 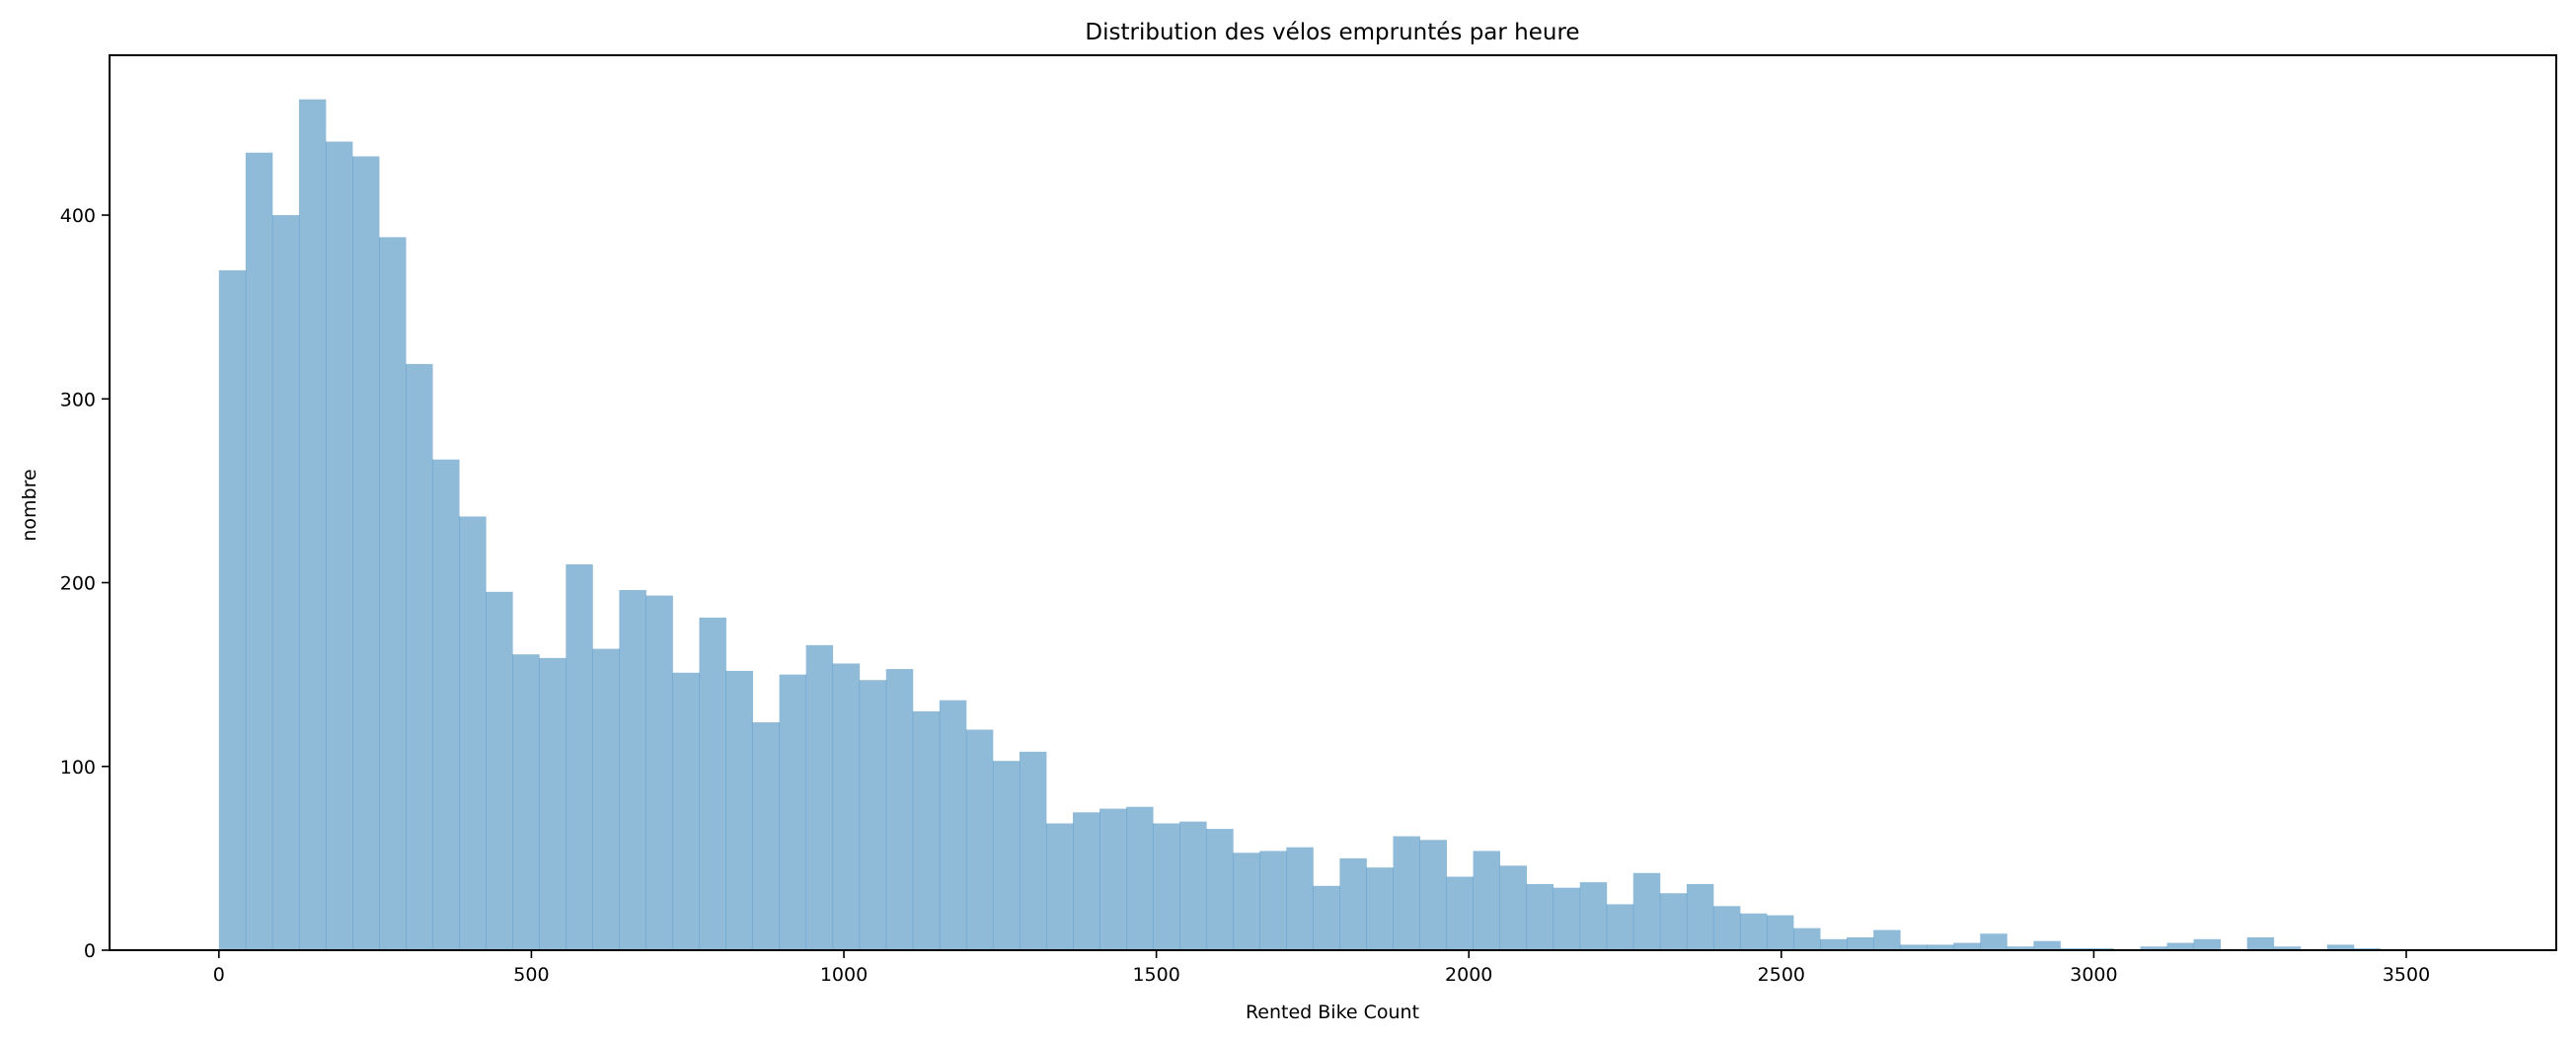 What do you see at coordinates (78, 216) in the screenshot?
I see `y-tick-label: 400` at bounding box center [78, 216].